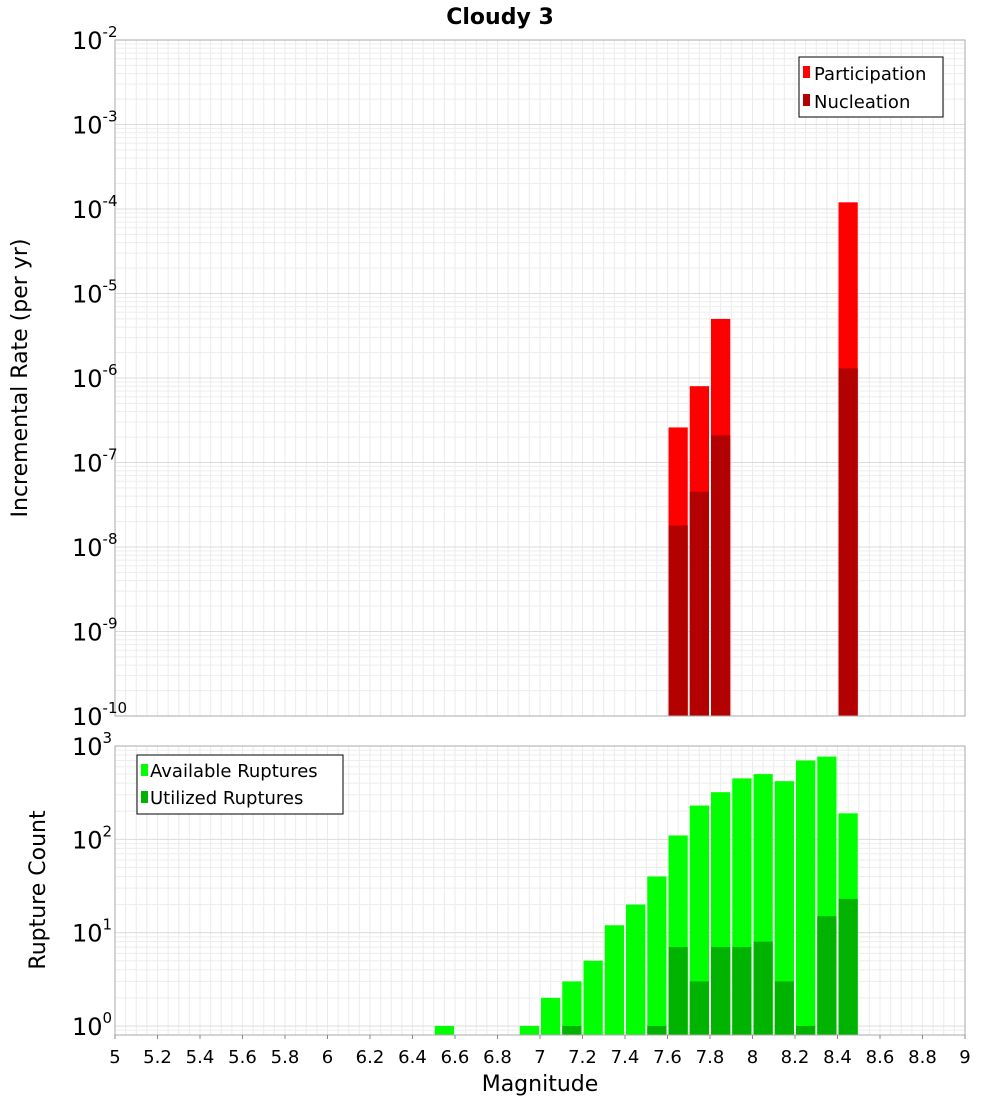 This screenshot has width=1000, height=1100. Describe the element at coordinates (114, 1057) in the screenshot. I see `x-tick-label: 5` at that location.